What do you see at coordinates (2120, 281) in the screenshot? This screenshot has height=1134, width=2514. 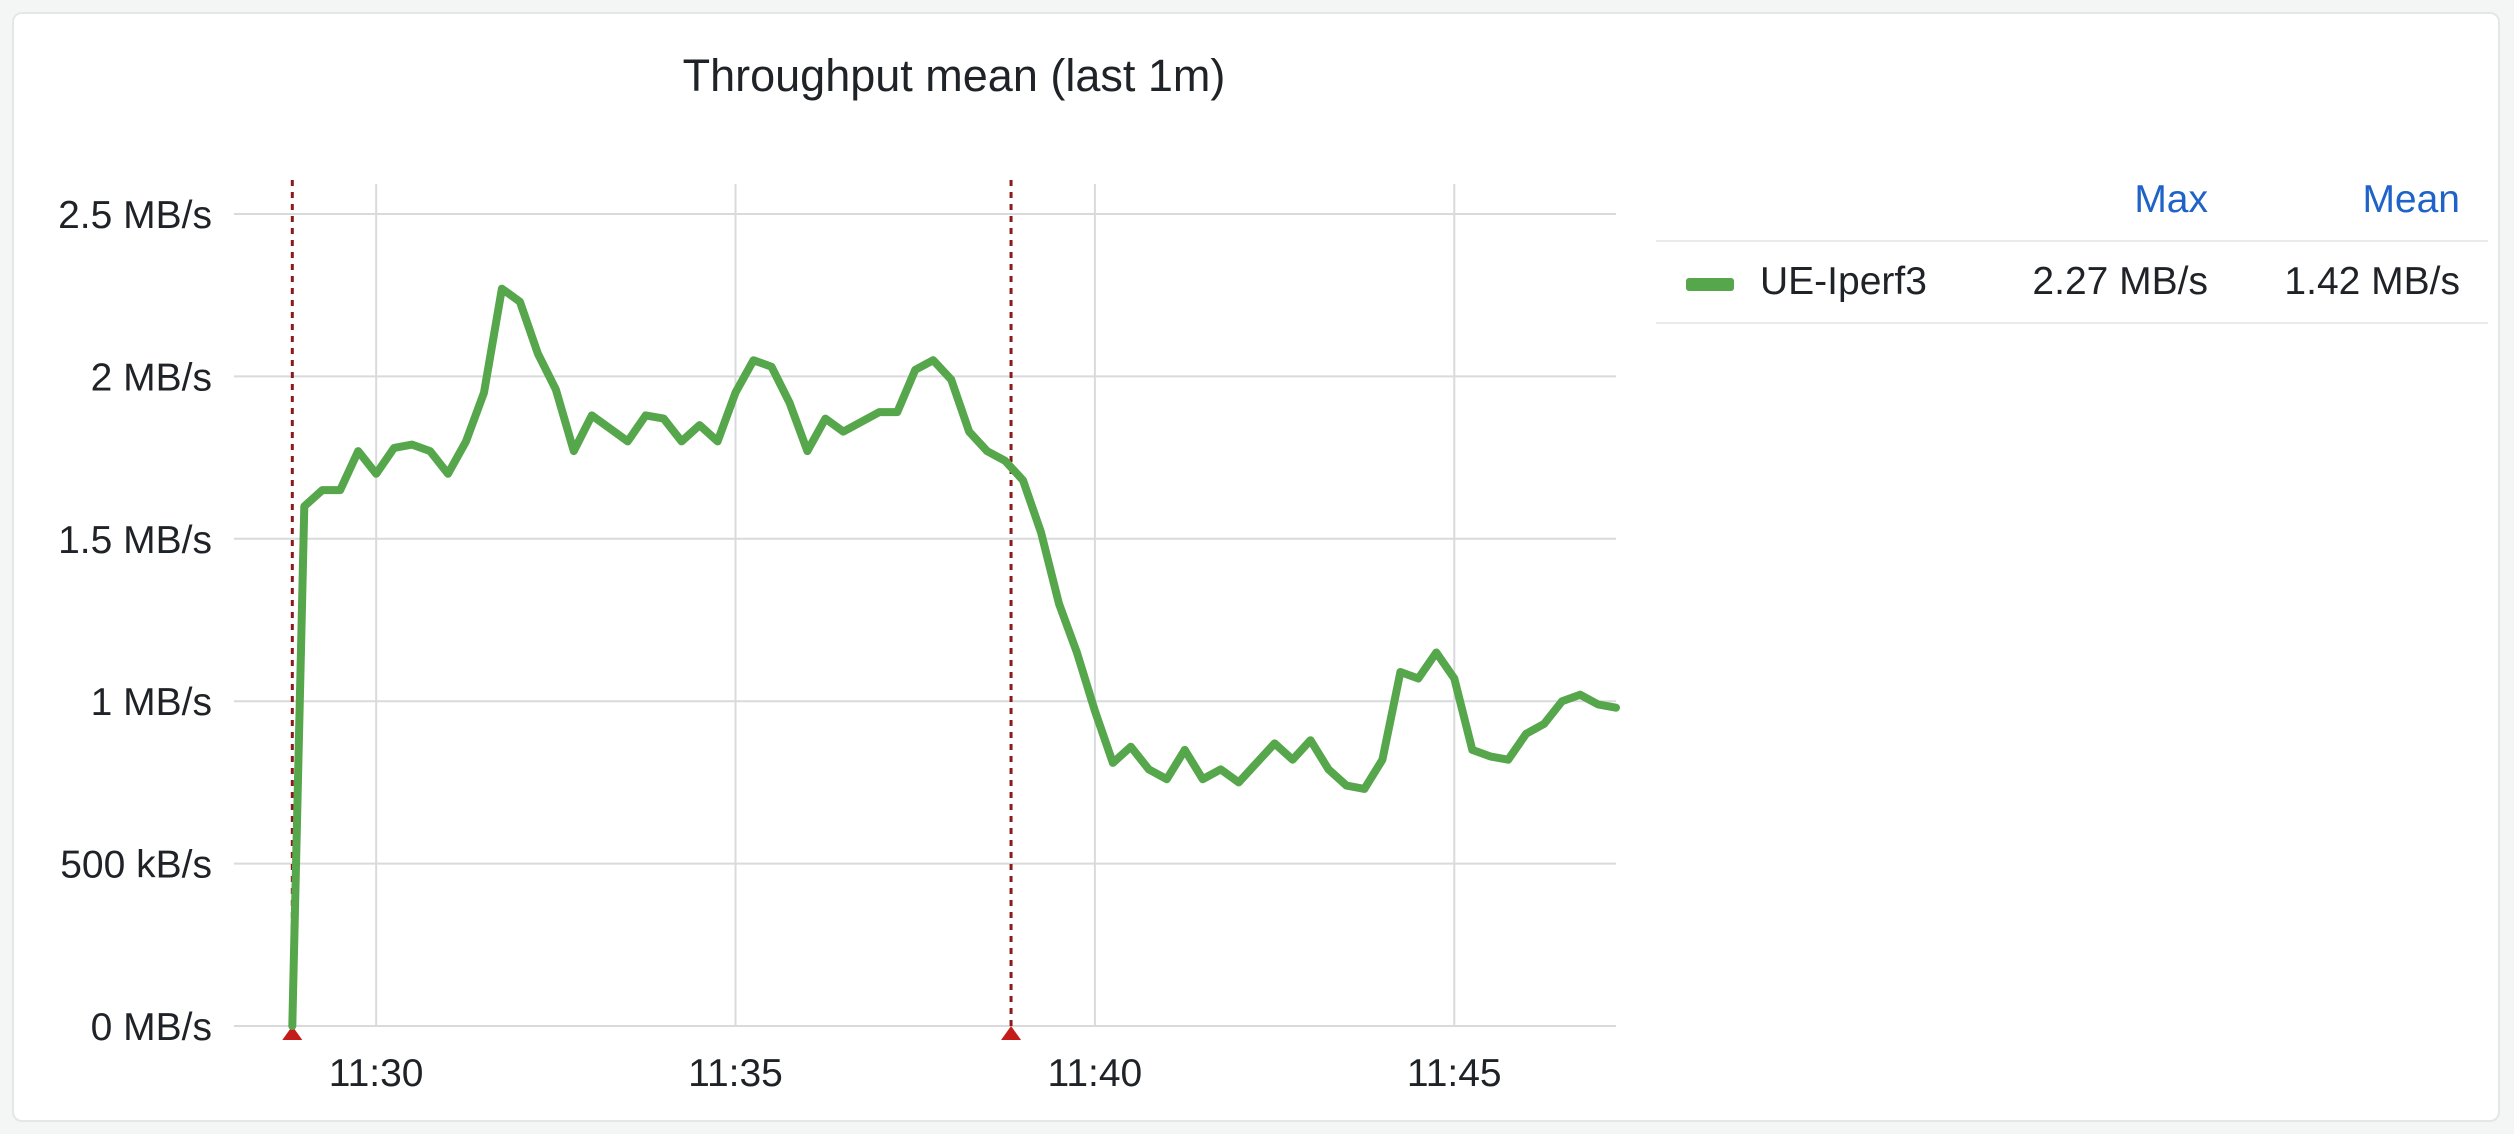 I see `legend-max-value: 2.27 MB/s` at bounding box center [2120, 281].